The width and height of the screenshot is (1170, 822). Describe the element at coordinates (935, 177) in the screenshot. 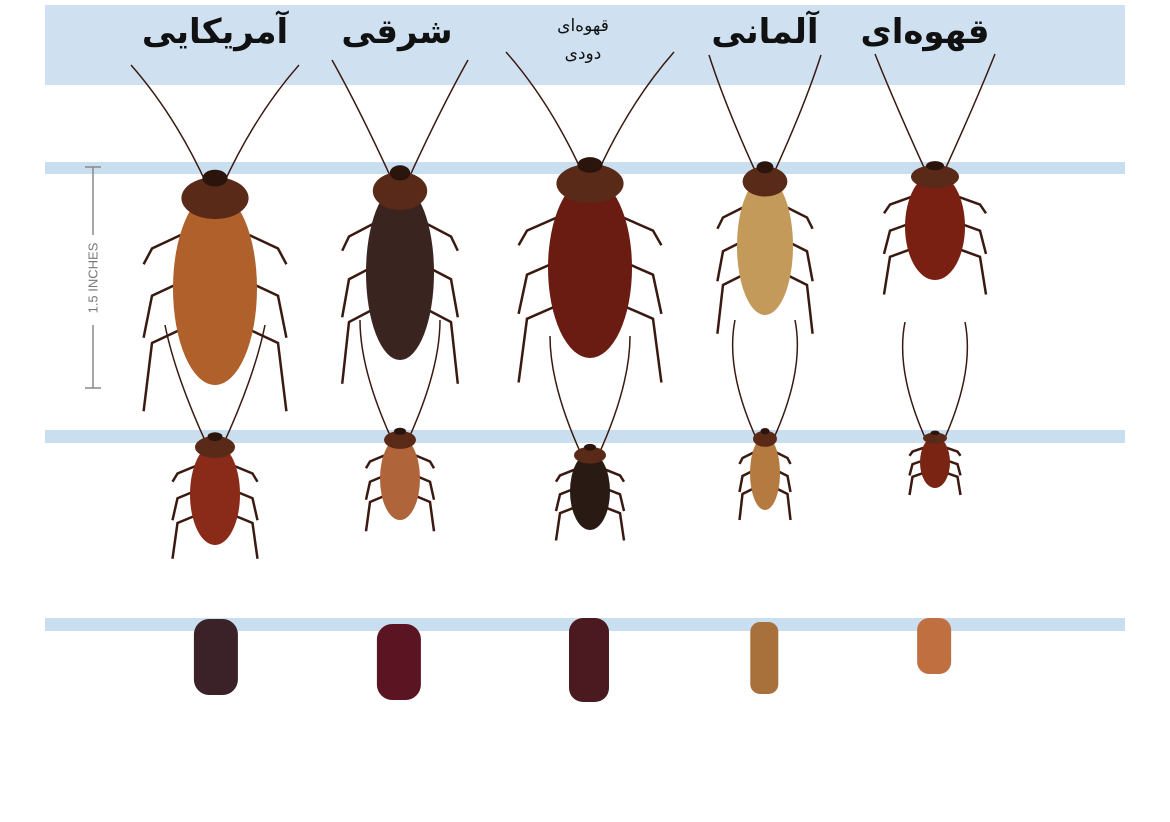

I see `adult-brown-pronotum` at that location.